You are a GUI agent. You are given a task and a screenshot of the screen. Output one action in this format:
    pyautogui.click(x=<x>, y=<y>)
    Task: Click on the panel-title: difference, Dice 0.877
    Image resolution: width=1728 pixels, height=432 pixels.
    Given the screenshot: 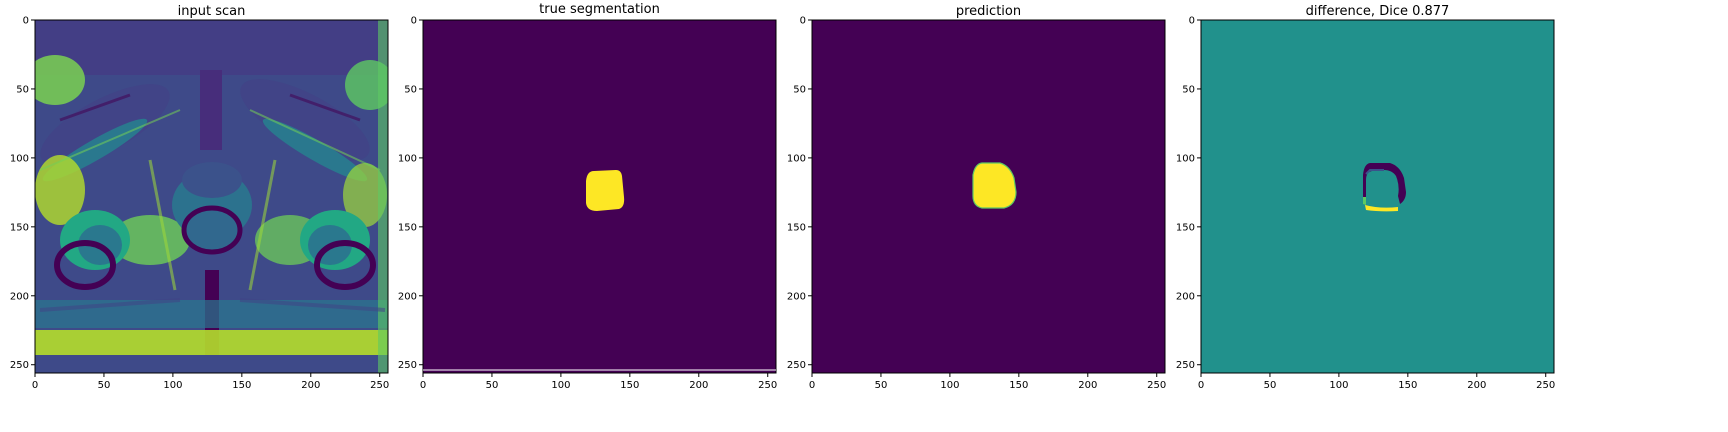 What is the action you would take?
    pyautogui.click(x=1378, y=11)
    